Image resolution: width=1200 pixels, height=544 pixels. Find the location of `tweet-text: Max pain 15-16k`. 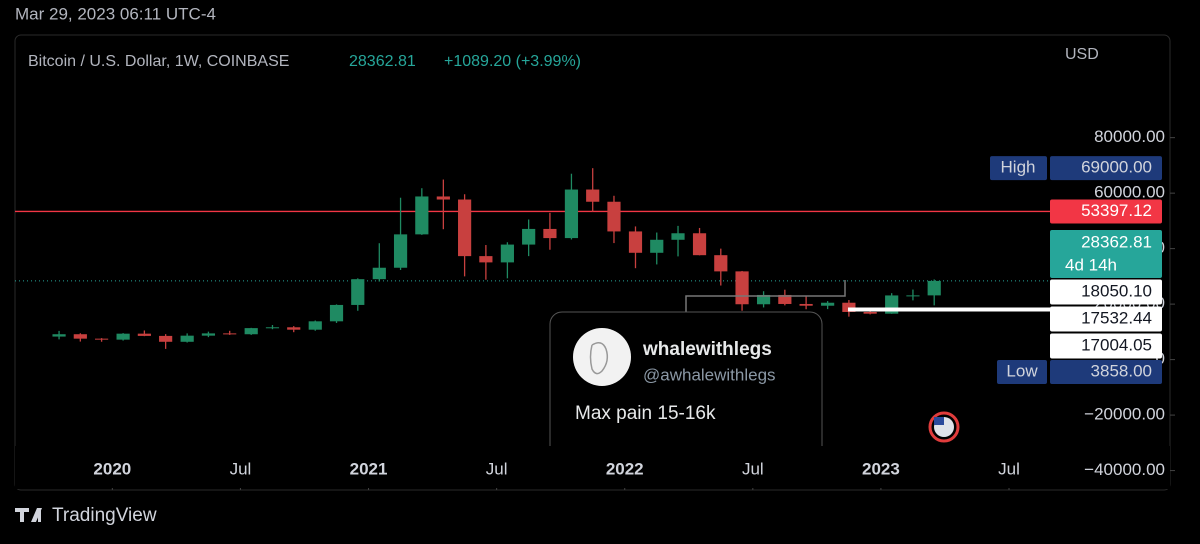

tweet-text: Max pain 15-16k is located at coordinates (645, 413).